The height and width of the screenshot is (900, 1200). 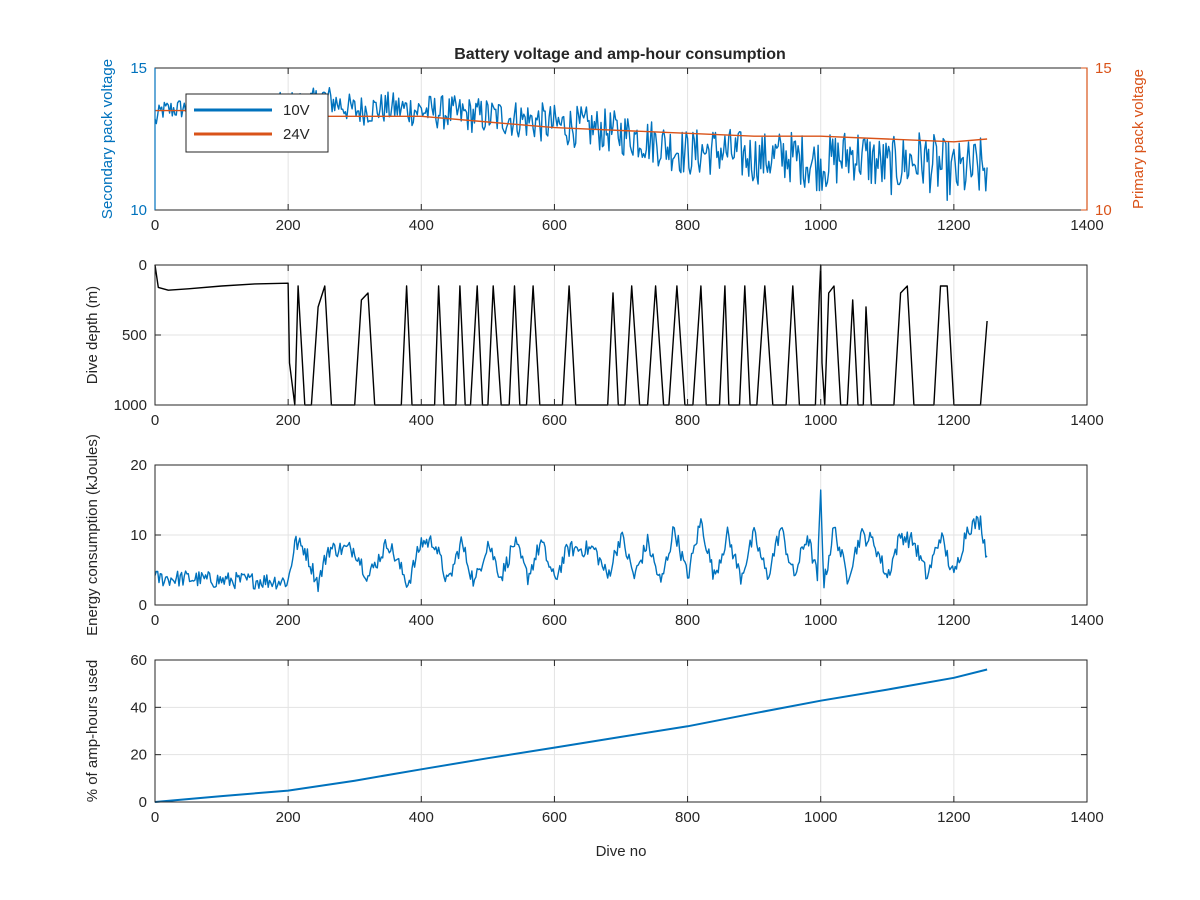 What do you see at coordinates (92, 535) in the screenshot?
I see `y-axis-label: Energy consumption (kJoules)` at bounding box center [92, 535].